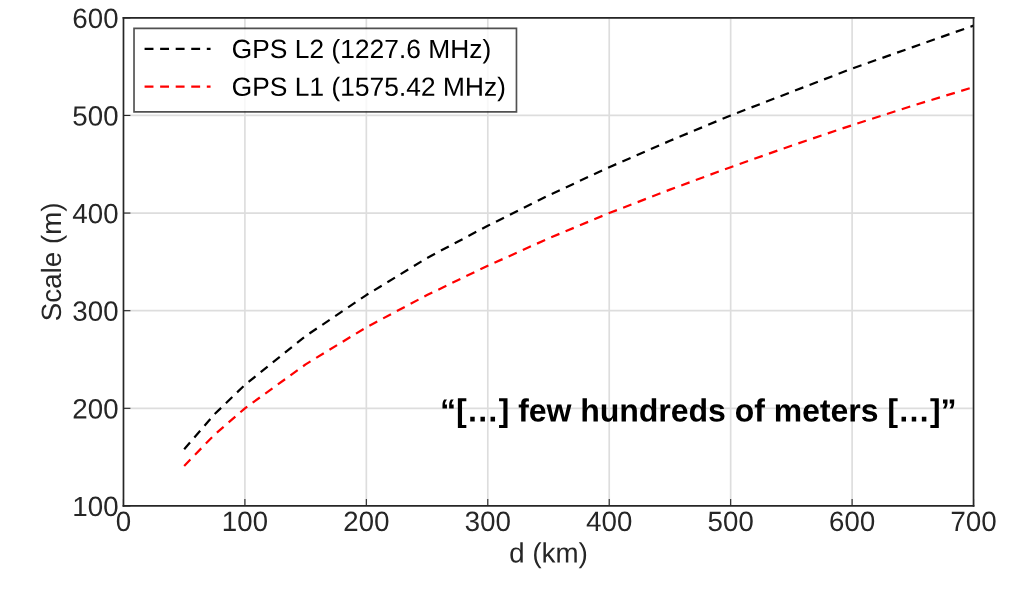 Image resolution: width=1012 pixels, height=614 pixels. What do you see at coordinates (95, 311) in the screenshot?
I see `y-tick-label: 300` at bounding box center [95, 311].